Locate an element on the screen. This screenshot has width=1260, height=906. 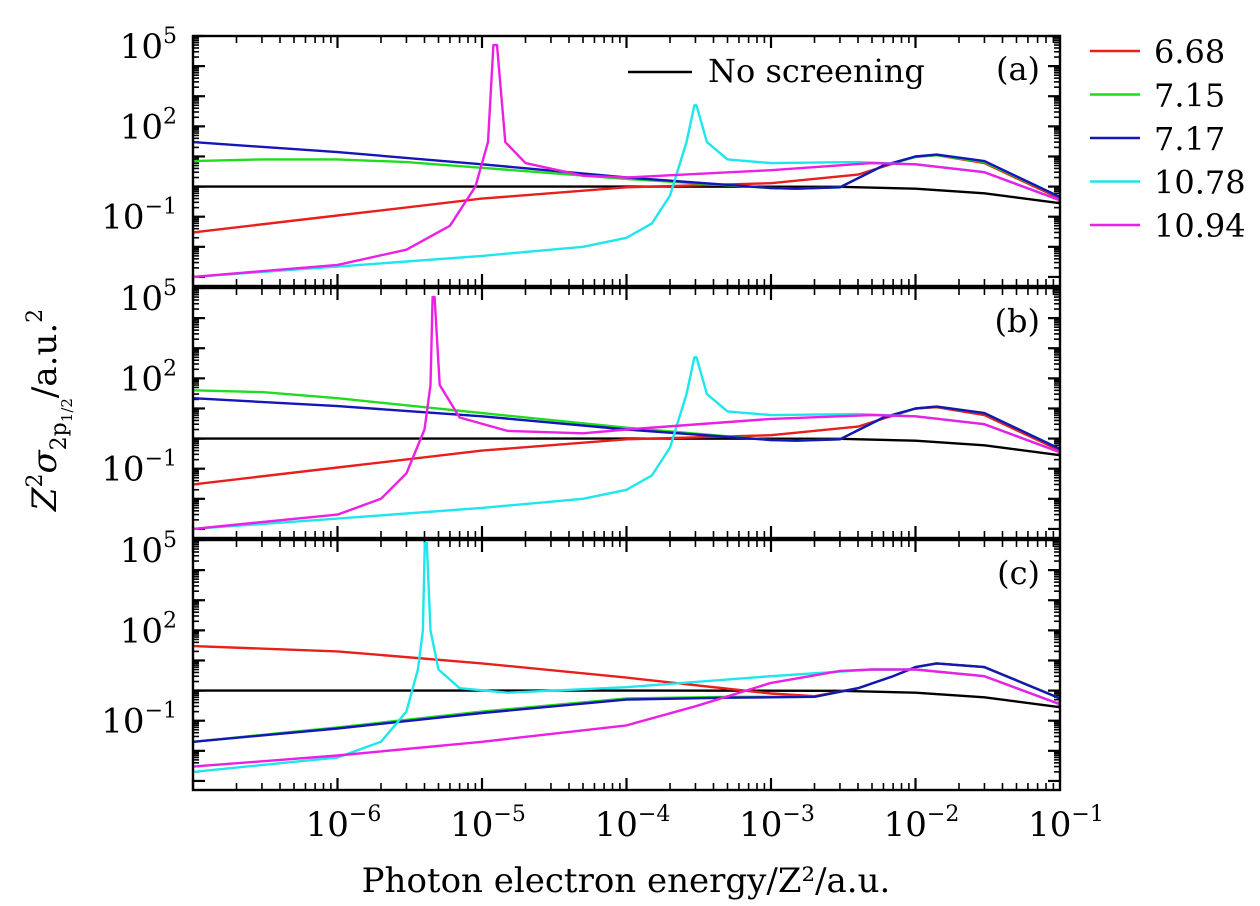
inline-legend-label: No screening is located at coordinates (816, 71).